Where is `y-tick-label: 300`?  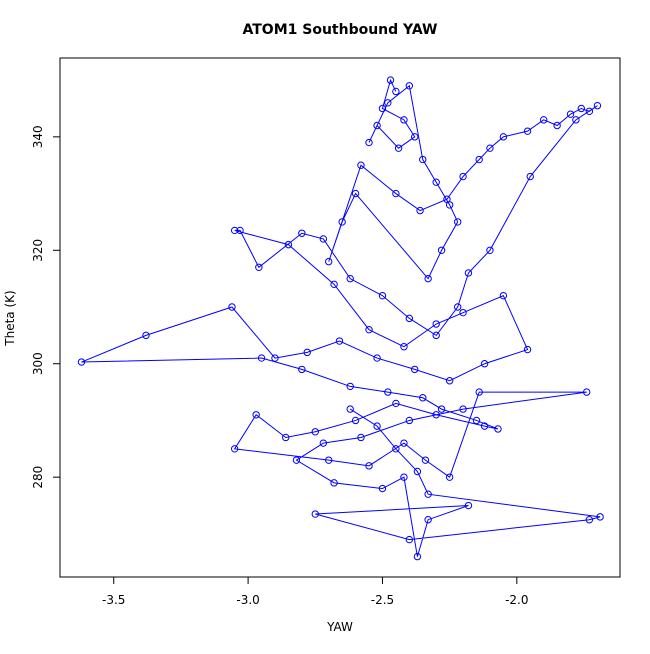
y-tick-label: 300 is located at coordinates (38, 363).